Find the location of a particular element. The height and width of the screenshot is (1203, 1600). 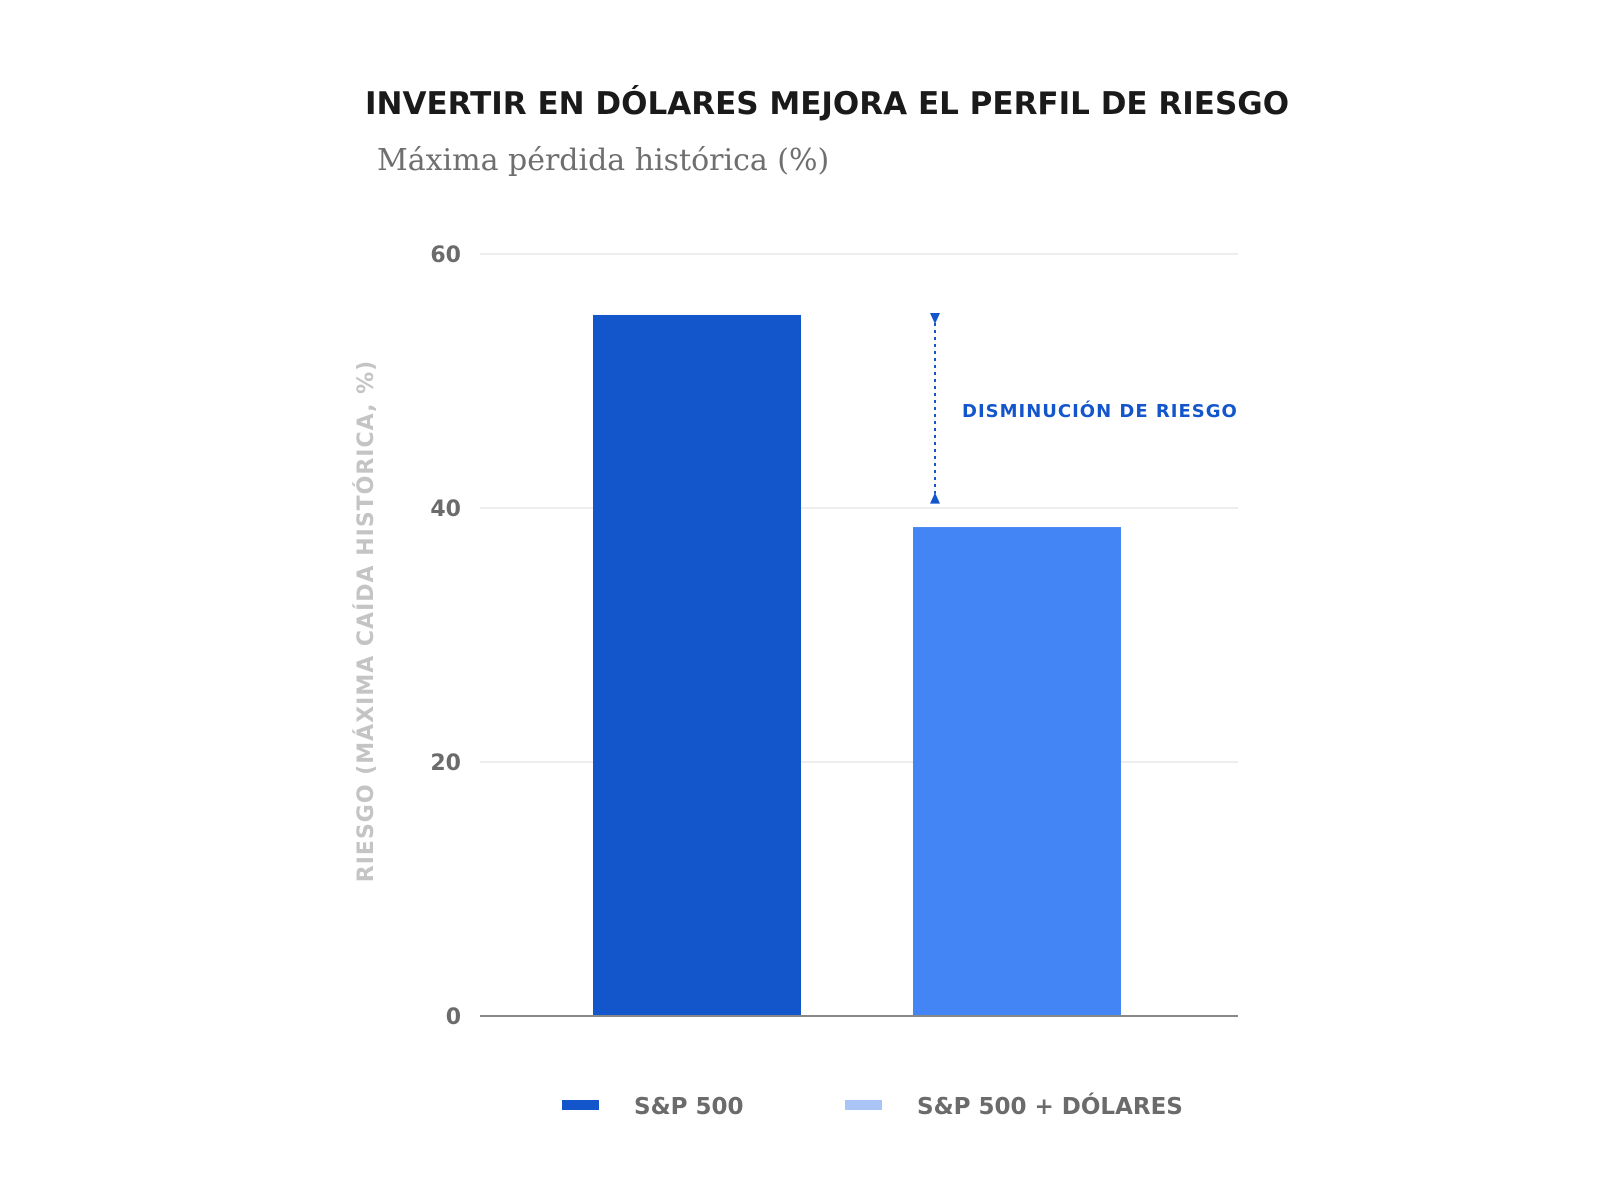

y-tick-label-40: 40 is located at coordinates (445, 509).